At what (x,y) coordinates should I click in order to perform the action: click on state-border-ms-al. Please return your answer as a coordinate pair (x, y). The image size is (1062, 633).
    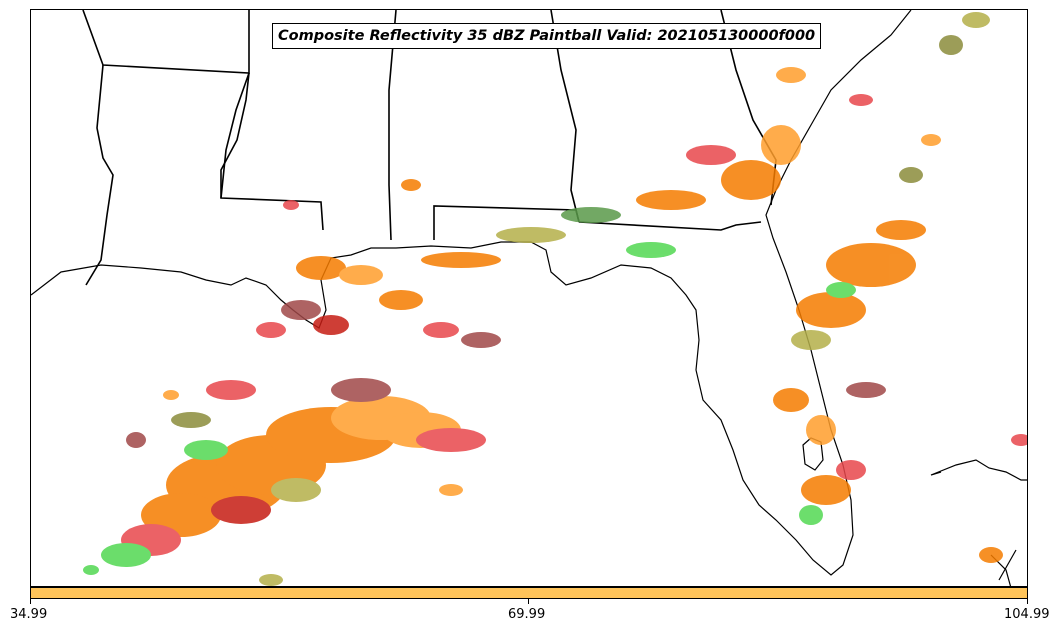
    Looking at the image, I should click on (392, 125).